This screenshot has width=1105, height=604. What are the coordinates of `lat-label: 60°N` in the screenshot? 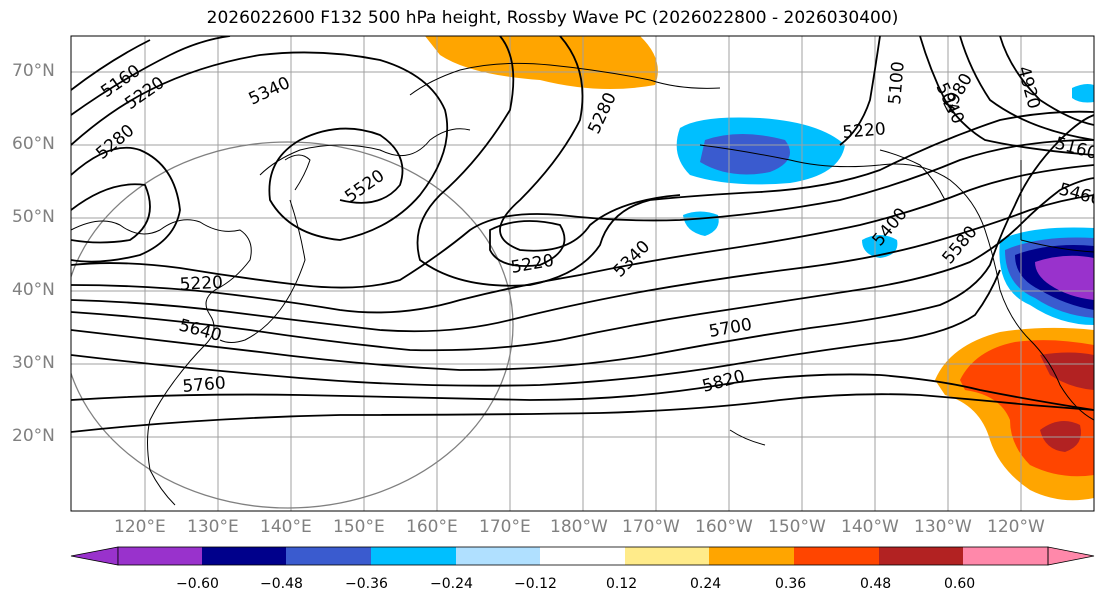 It's located at (33, 144).